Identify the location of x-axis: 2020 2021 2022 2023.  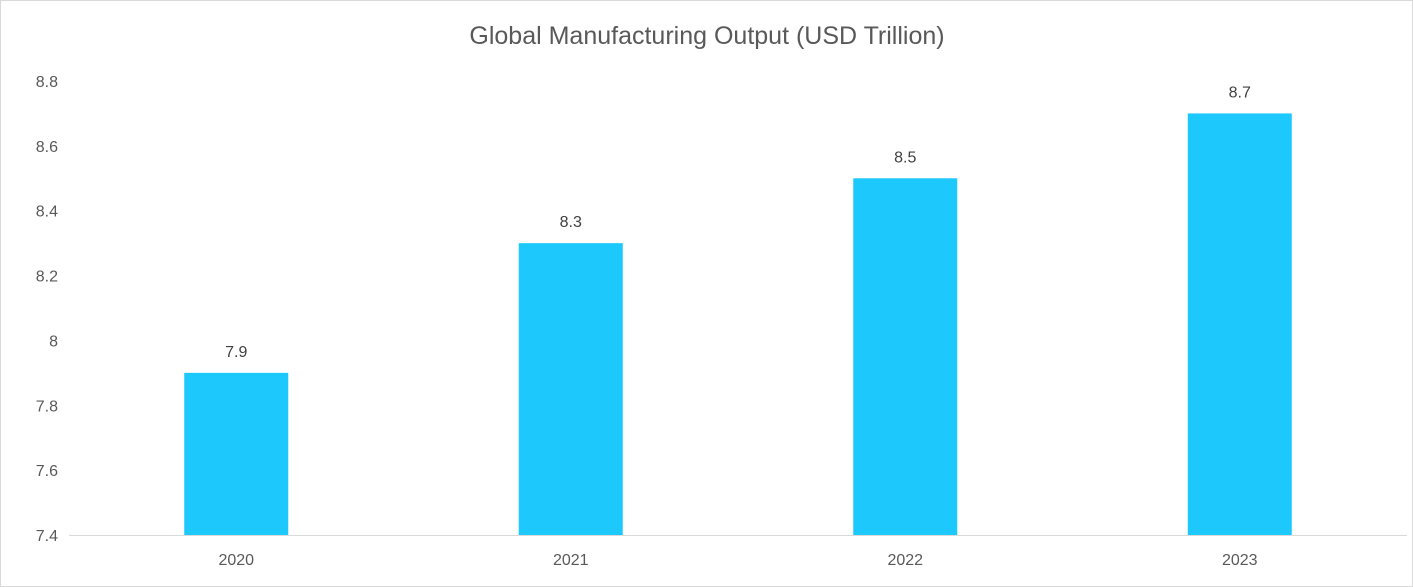
(737, 560).